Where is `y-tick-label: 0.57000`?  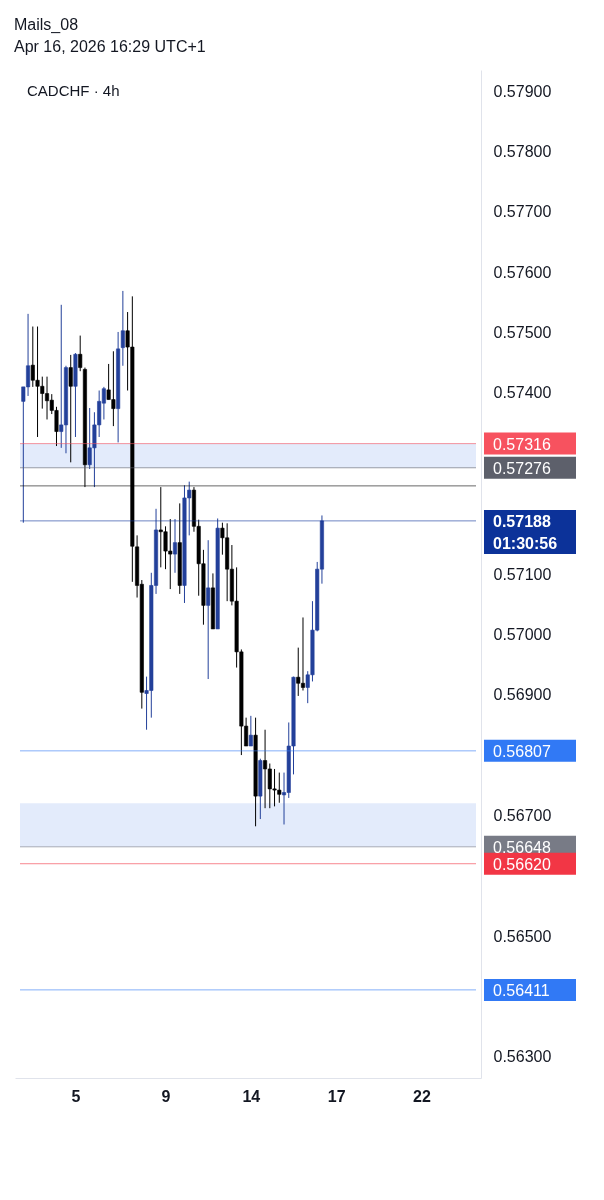 y-tick-label: 0.57000 is located at coordinates (522, 634).